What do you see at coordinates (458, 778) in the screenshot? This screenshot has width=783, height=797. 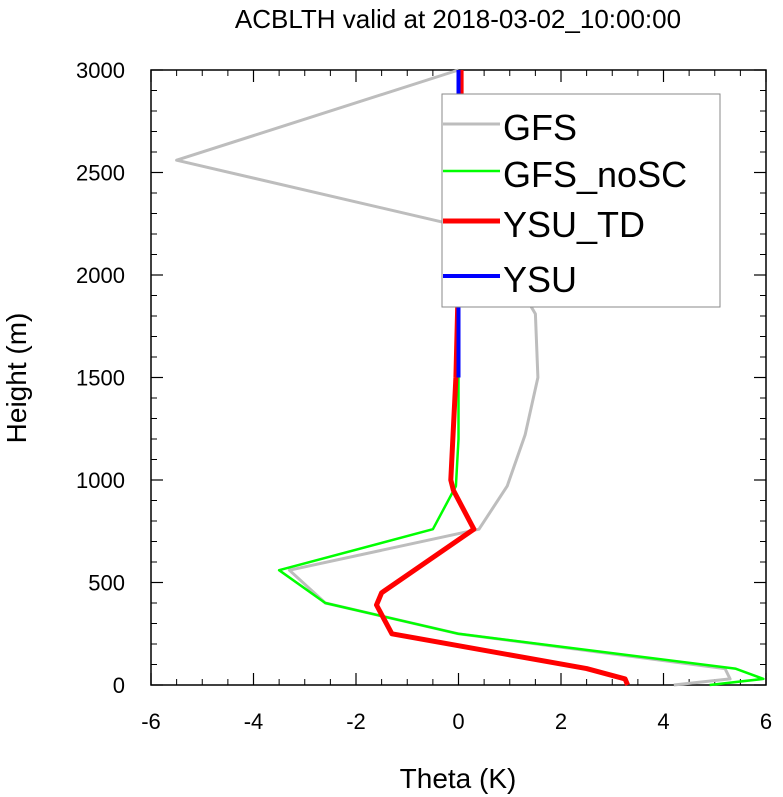 I see `x-axis-title: Theta (K)` at bounding box center [458, 778].